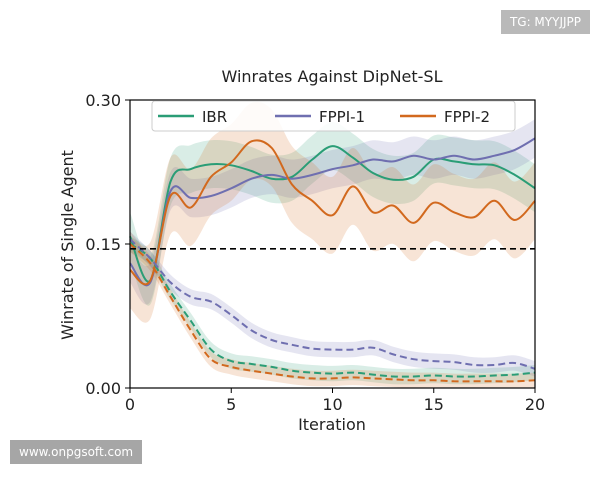 The height and width of the screenshot is (480, 600). I want to click on legend-label-ibr: IBR, so click(214, 117).